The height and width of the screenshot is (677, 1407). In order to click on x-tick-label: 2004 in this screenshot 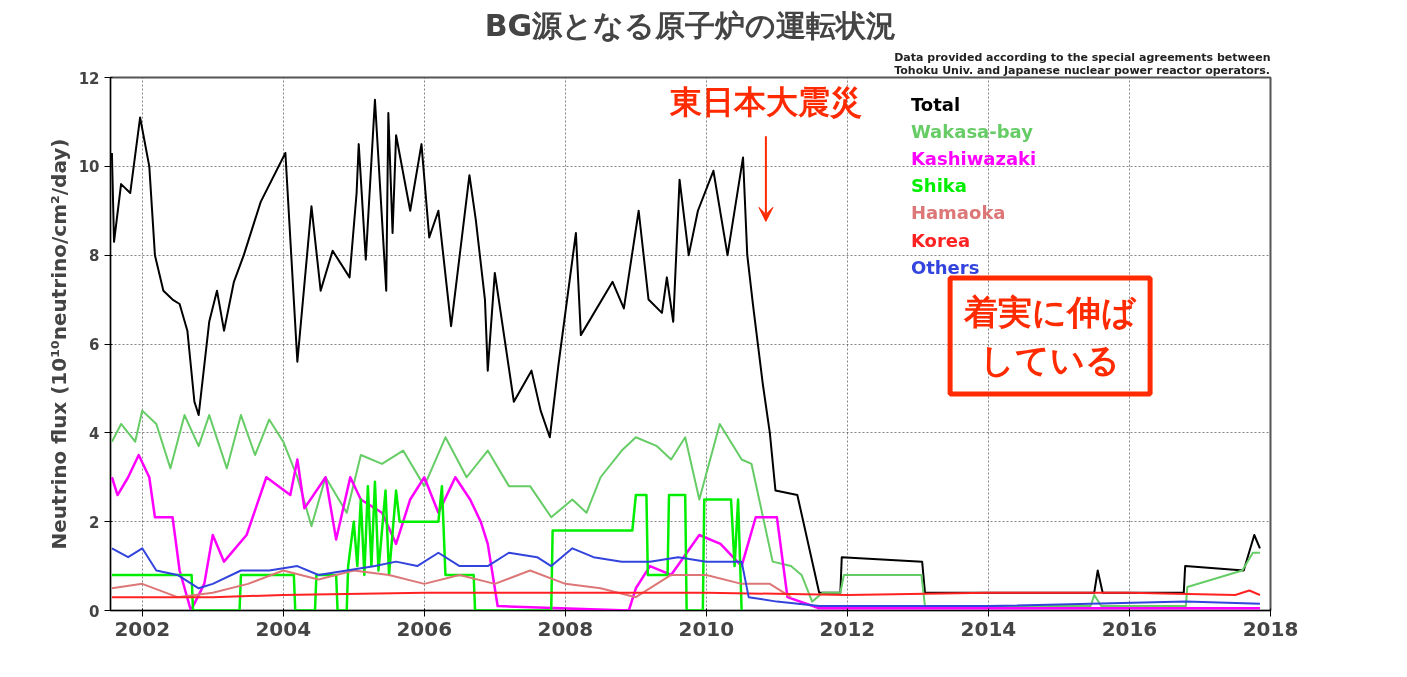, I will do `click(283, 628)`.